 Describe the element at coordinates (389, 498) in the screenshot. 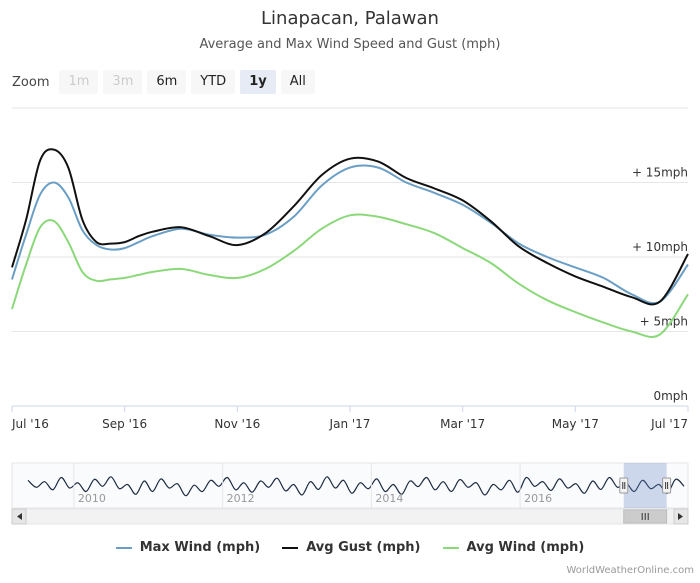

I see `navigator-label: 2014` at that location.